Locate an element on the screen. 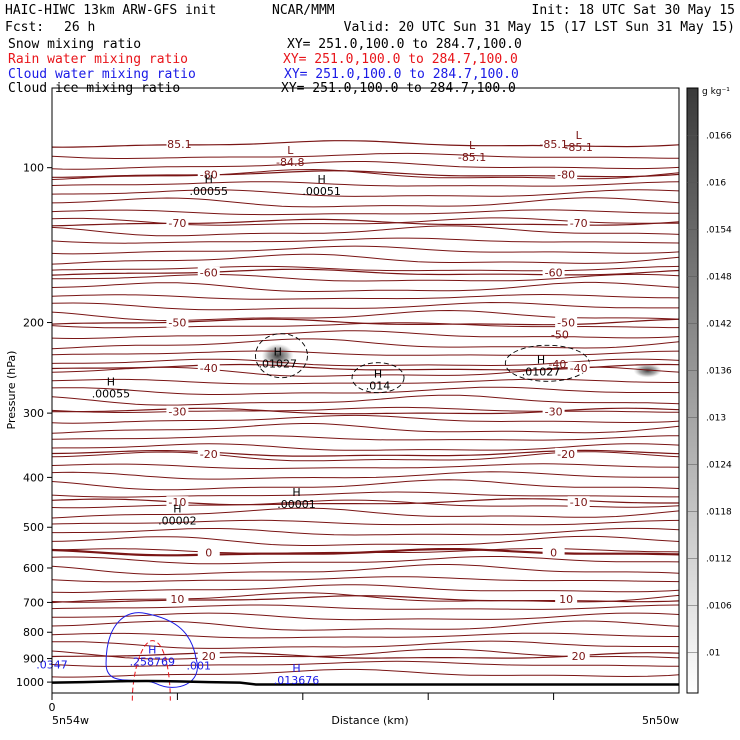  cloud-ice-shading is located at coordinates (461, 360).